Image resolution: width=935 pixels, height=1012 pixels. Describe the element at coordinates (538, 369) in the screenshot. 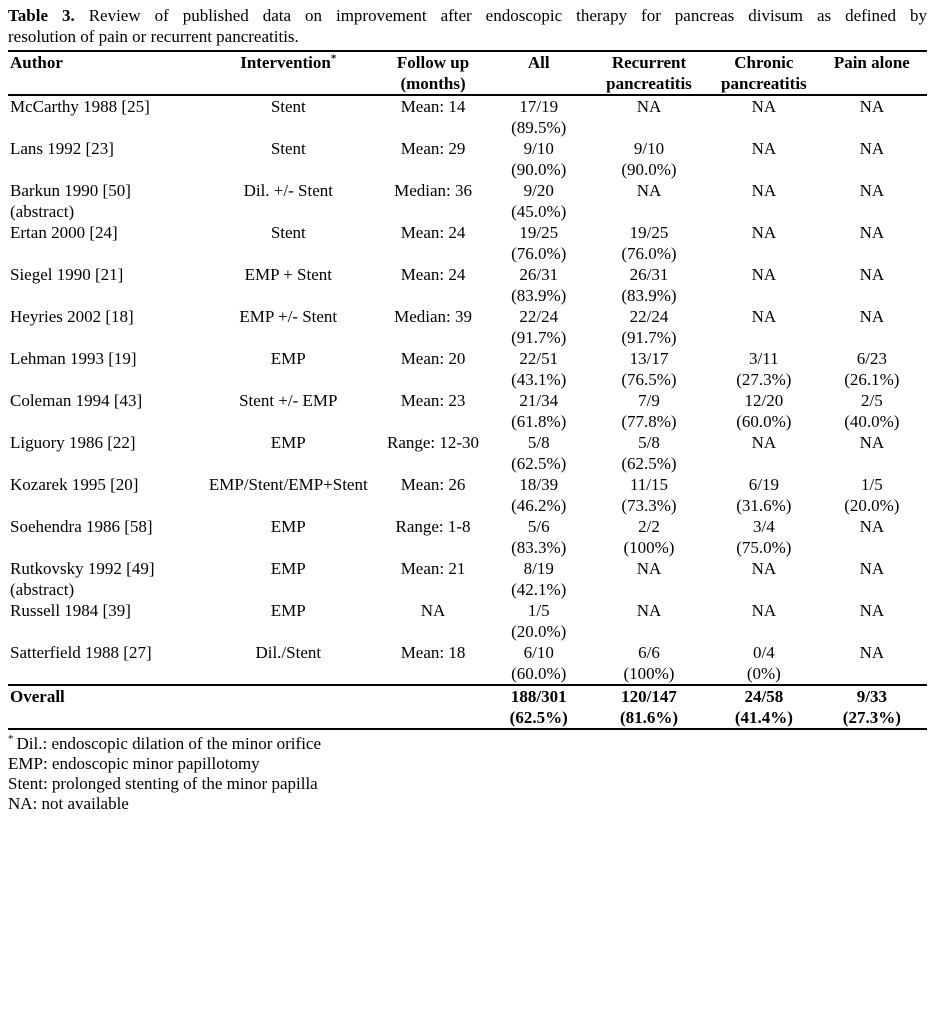

I see `all-cell: 22/51 (43.1%)` at that location.